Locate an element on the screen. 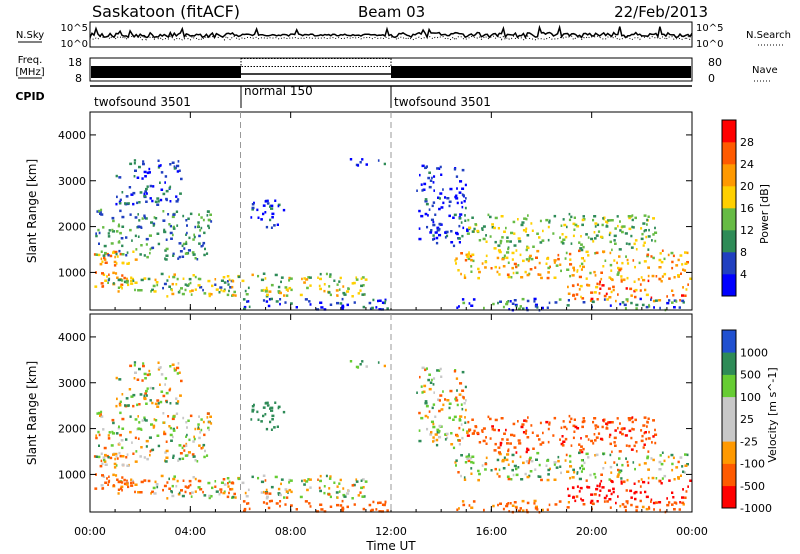 The image size is (800, 554). y-tick-label: 2000 is located at coordinates (72, 227).